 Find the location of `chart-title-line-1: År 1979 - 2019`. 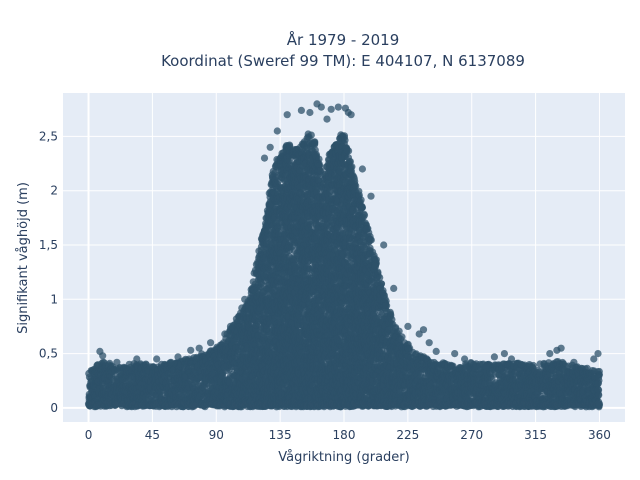

chart-title-line-1: År 1979 - 2019 is located at coordinates (343, 39).